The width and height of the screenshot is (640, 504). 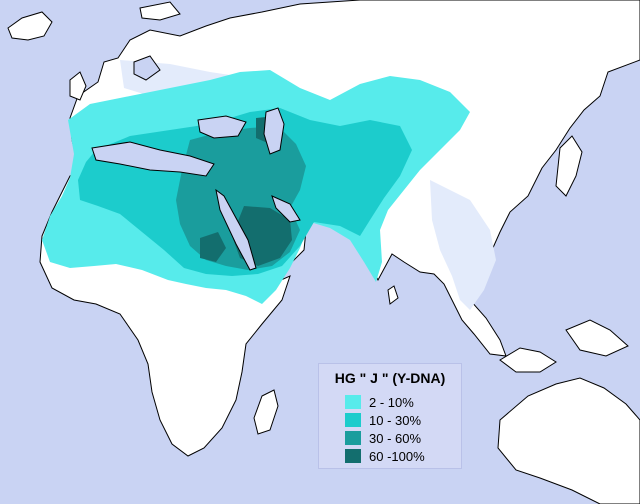 I want to click on legend-title: HG " J " (Y-DNA), so click(x=390, y=378).